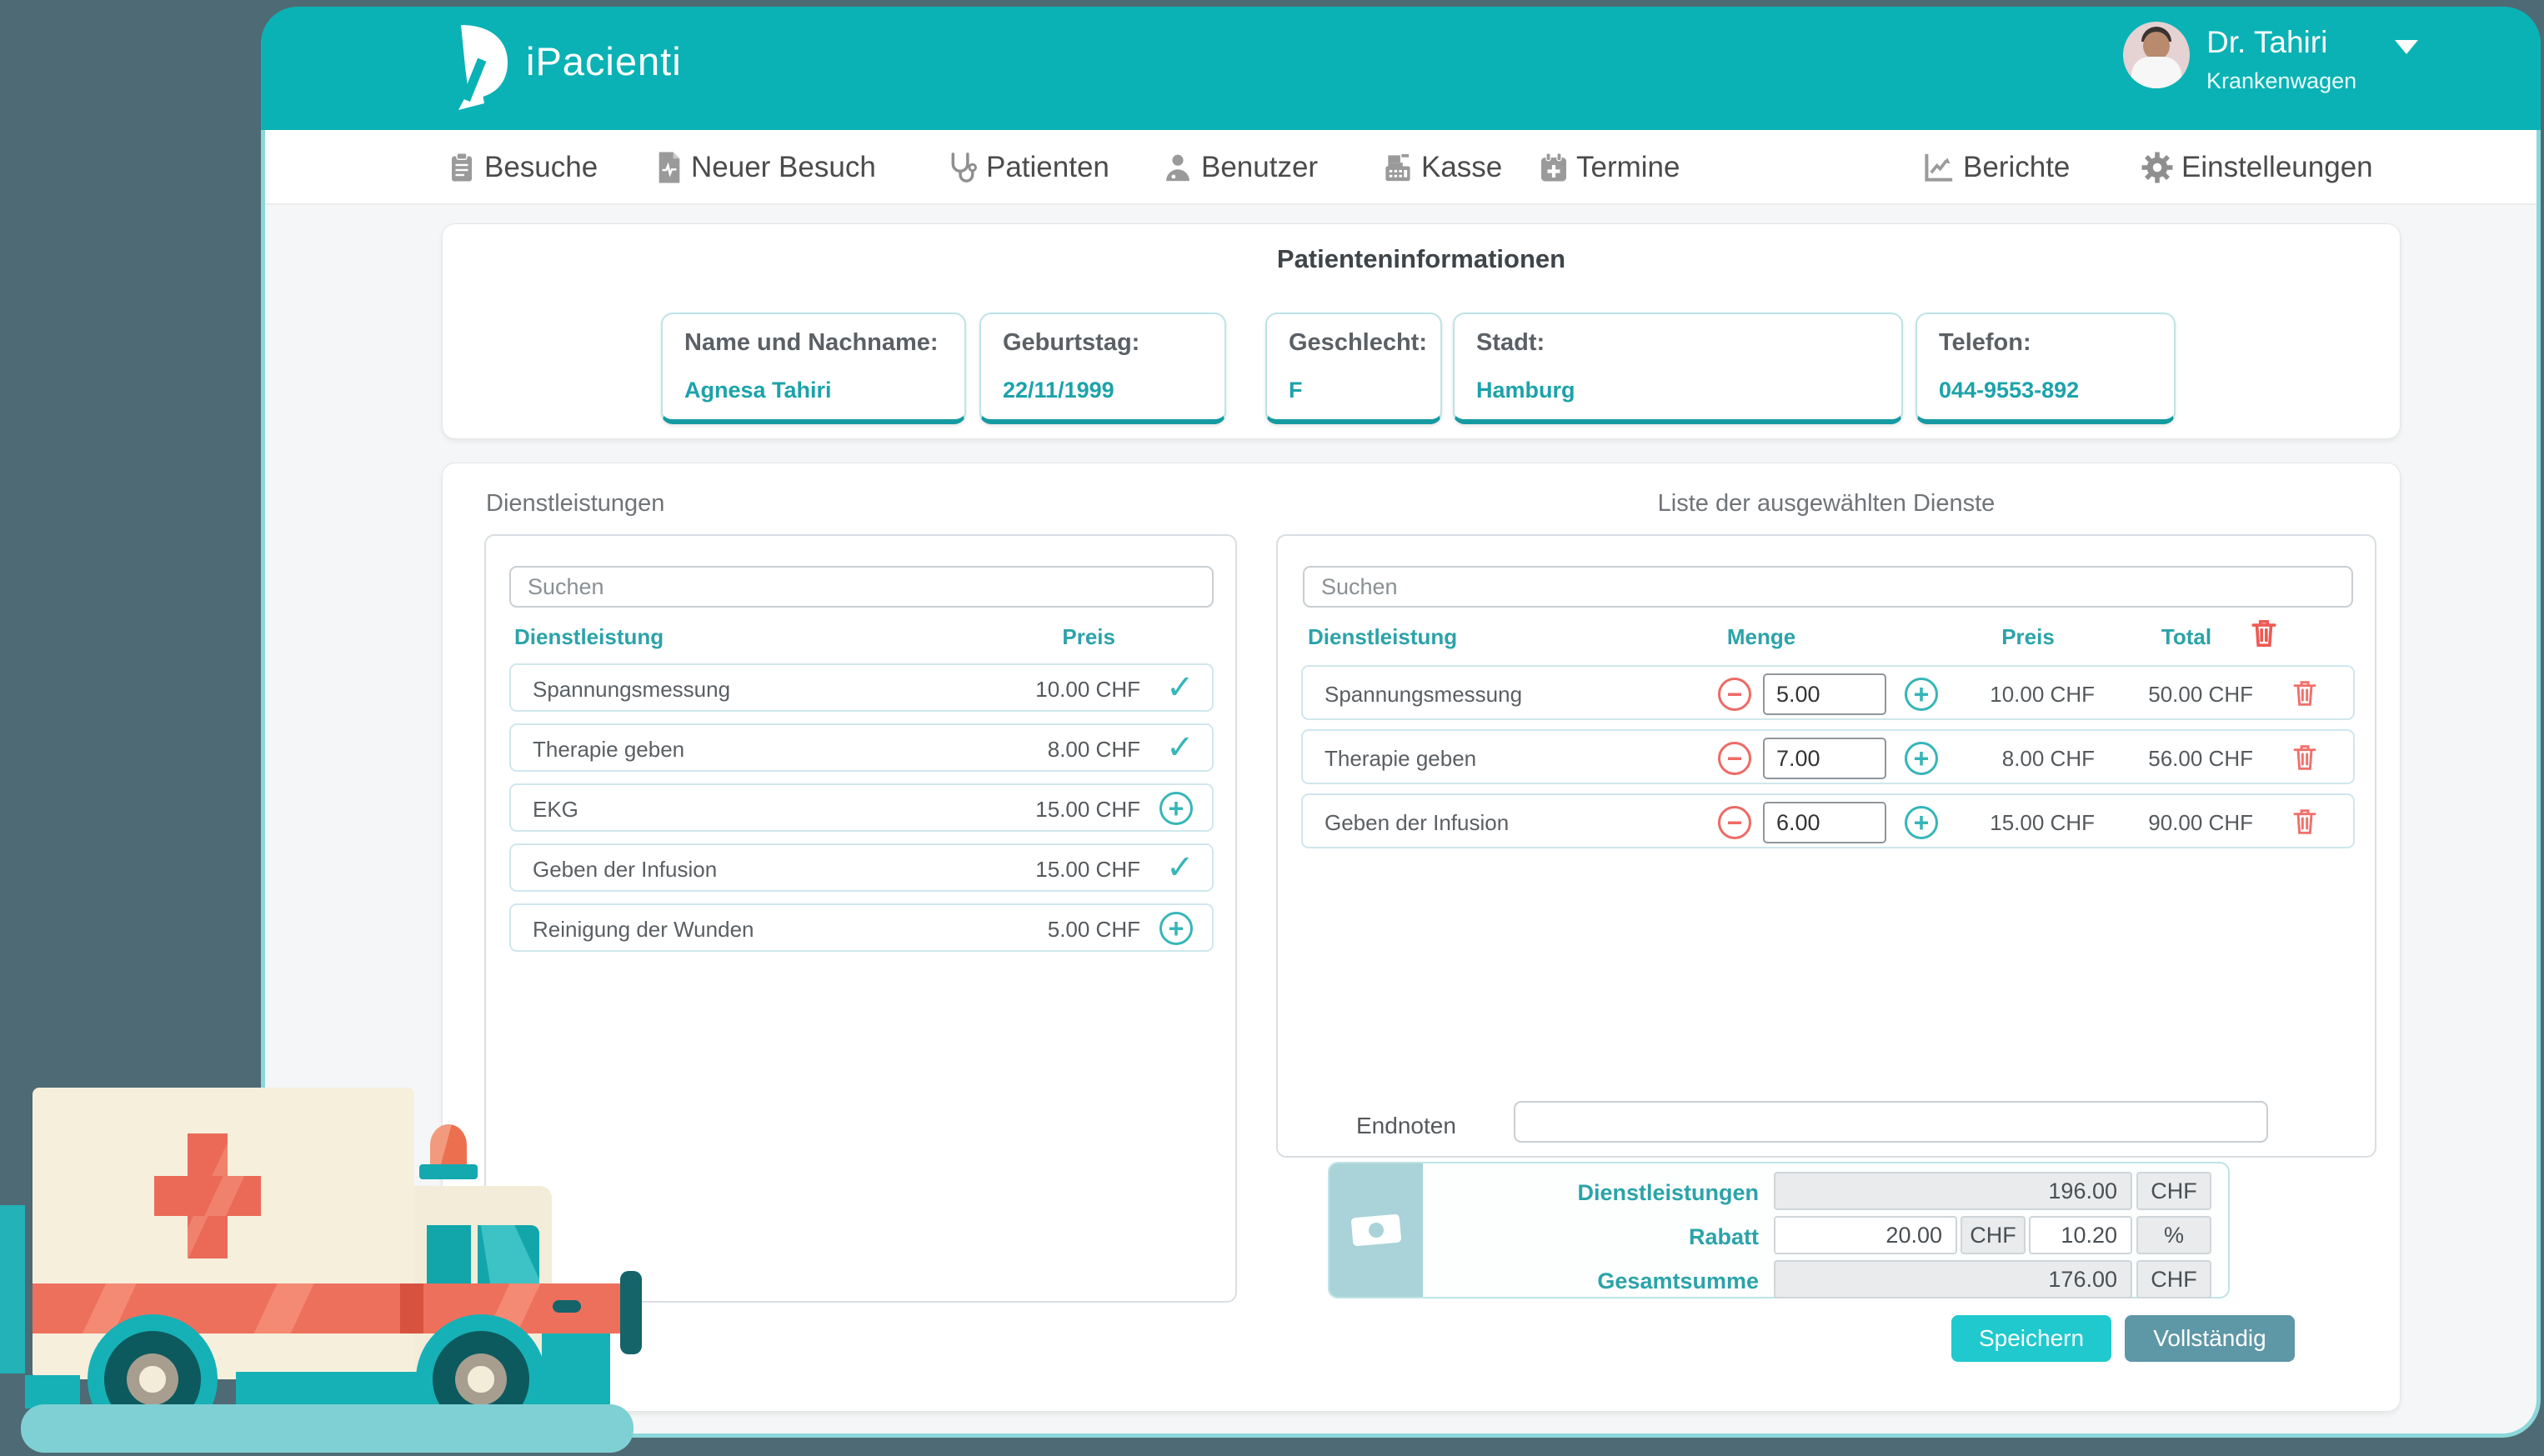  Describe the element at coordinates (474, 1274) in the screenshot. I see `ambulance-window-divider` at that location.